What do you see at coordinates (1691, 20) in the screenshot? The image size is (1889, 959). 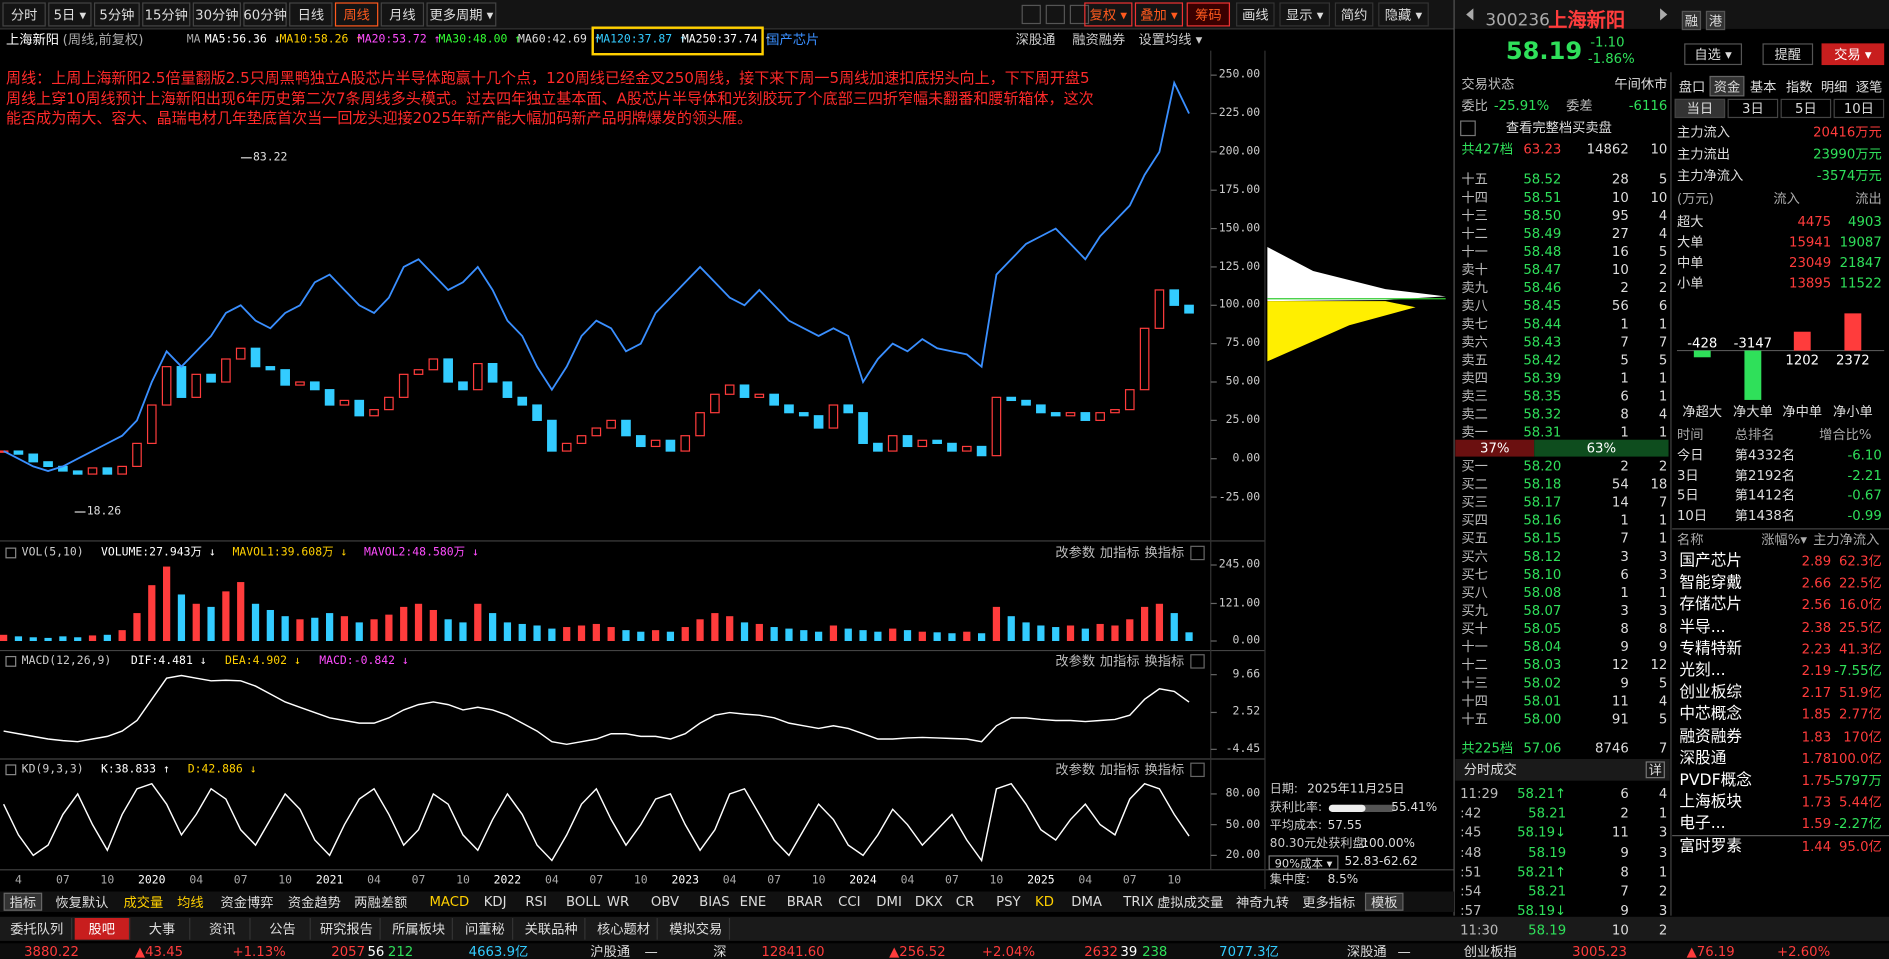 I see `stock-tag: 融` at bounding box center [1691, 20].